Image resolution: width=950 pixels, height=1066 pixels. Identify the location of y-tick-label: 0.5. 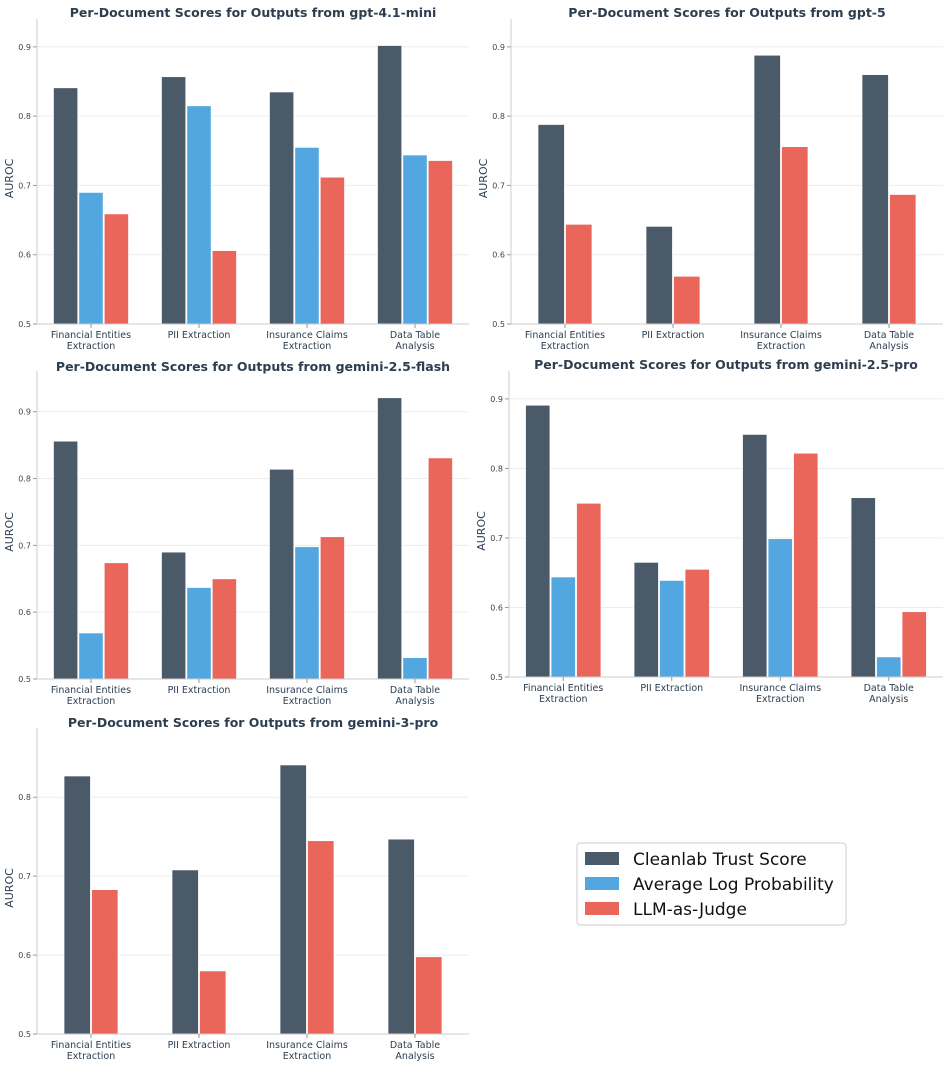
(24, 1034).